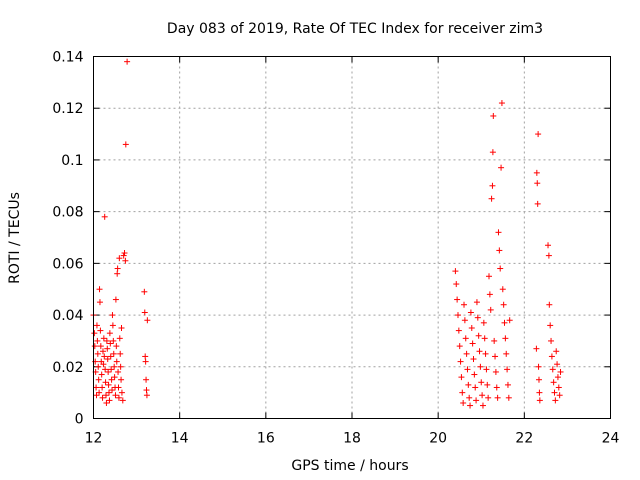  I want to click on y-tick-label: 0.14, so click(67, 58).